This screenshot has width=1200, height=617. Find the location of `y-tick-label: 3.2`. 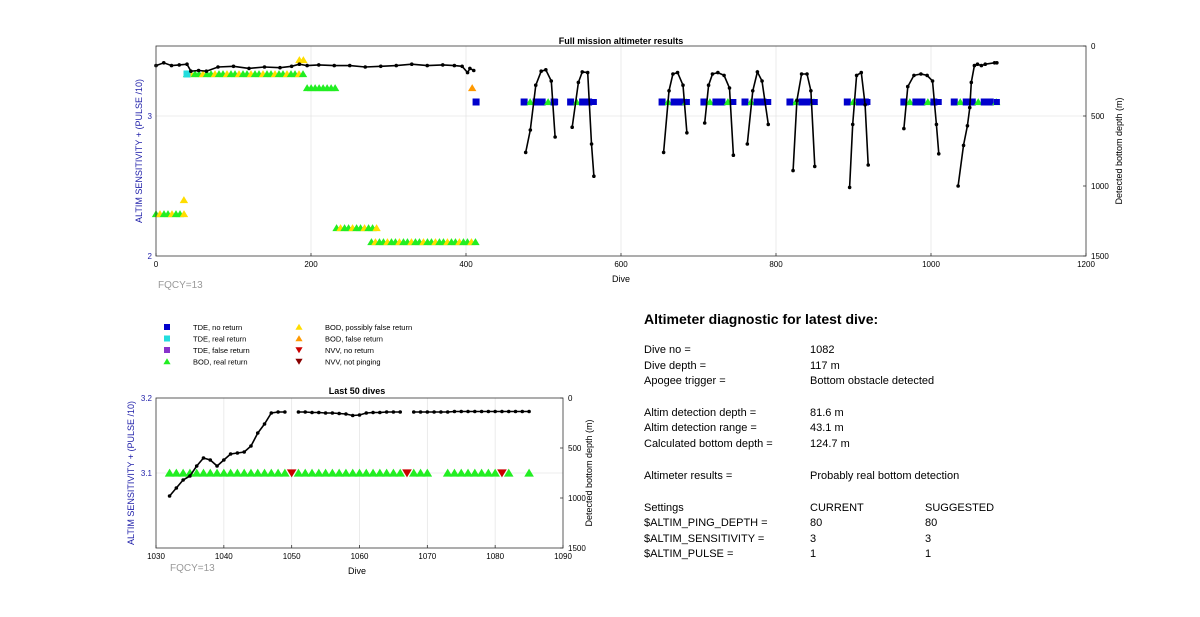

y-tick-label: 3.2 is located at coordinates (147, 398).